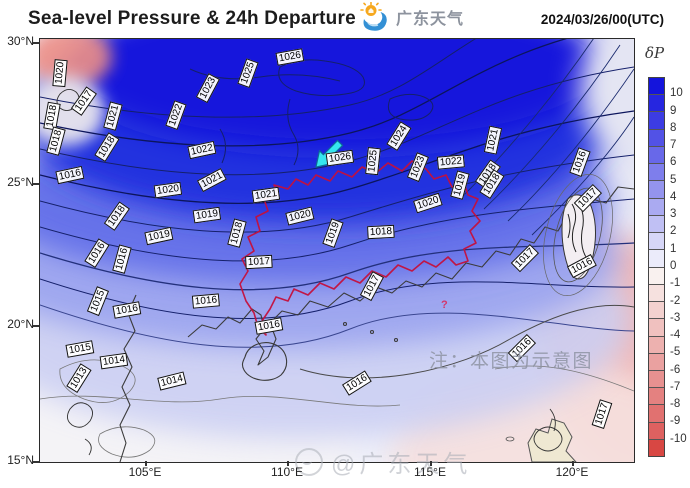 The image size is (690, 488). Describe the element at coordinates (673, 214) in the screenshot. I see `colorbar-tick-label: 3` at that location.